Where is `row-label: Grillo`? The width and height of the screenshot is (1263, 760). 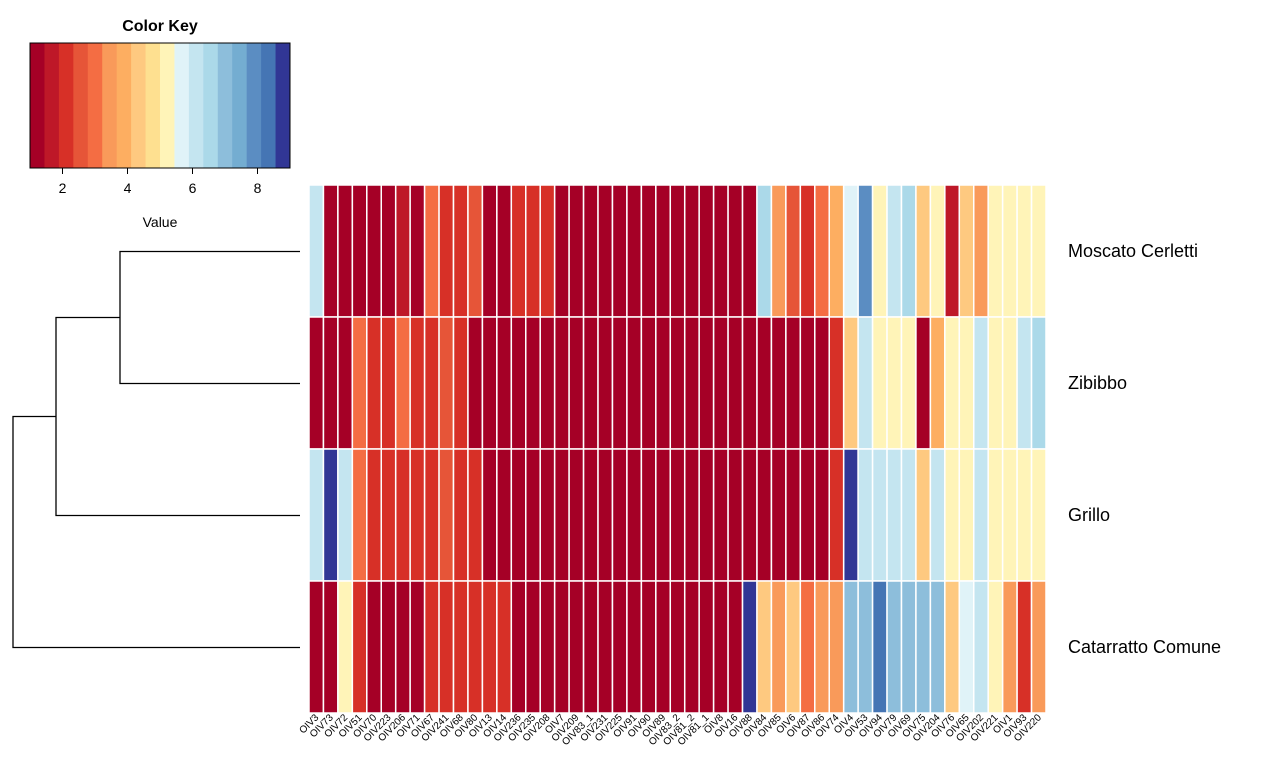 row-label: Grillo is located at coordinates (1089, 515).